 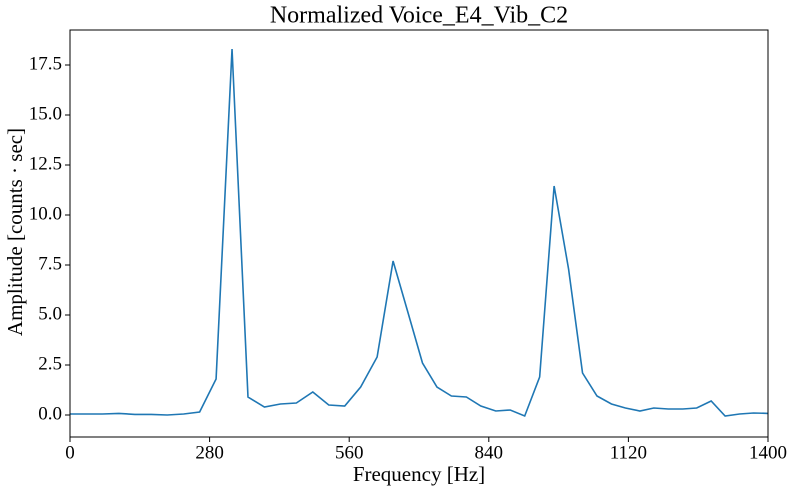 What do you see at coordinates (45, 213) in the screenshot?
I see `y-tick-label: 10.0` at bounding box center [45, 213].